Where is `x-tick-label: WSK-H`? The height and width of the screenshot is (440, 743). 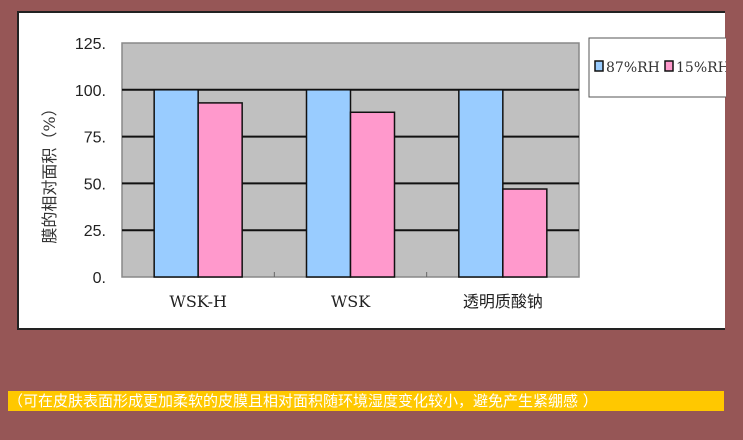 x-tick-label: WSK-H is located at coordinates (198, 301).